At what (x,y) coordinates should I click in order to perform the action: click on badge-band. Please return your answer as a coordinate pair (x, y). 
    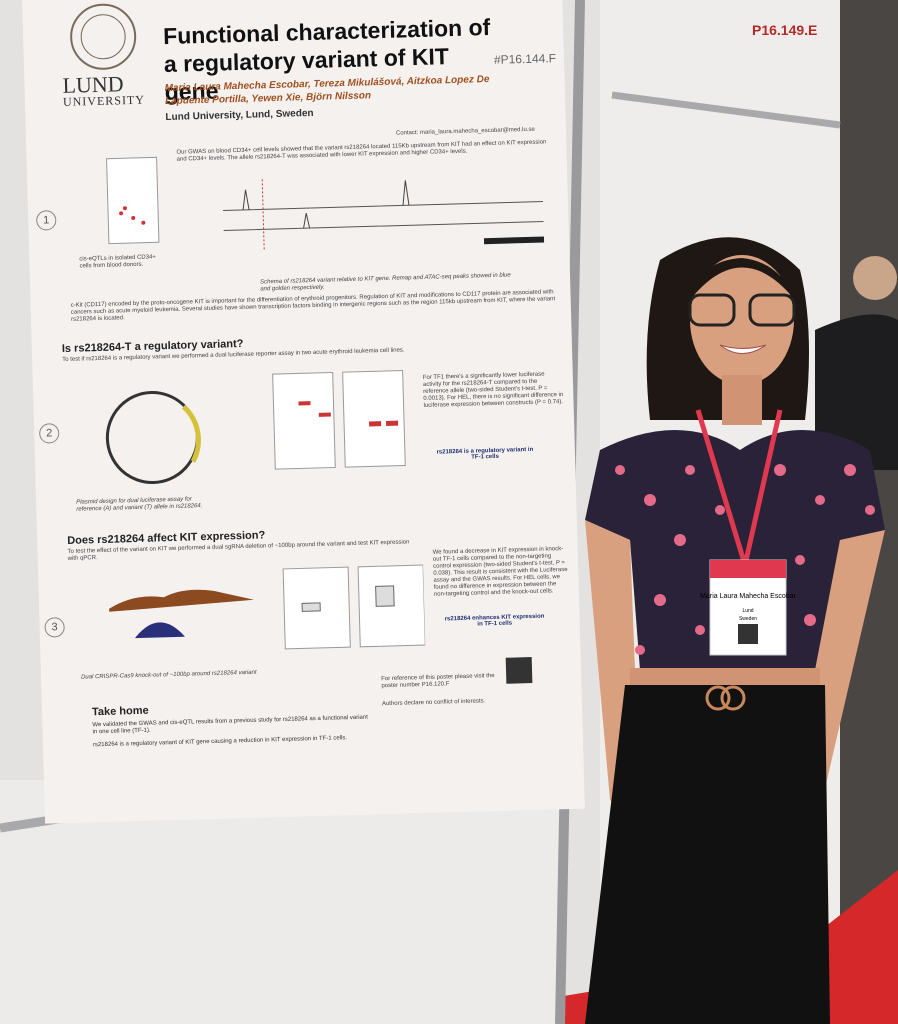
    Looking at the image, I should click on (748, 569).